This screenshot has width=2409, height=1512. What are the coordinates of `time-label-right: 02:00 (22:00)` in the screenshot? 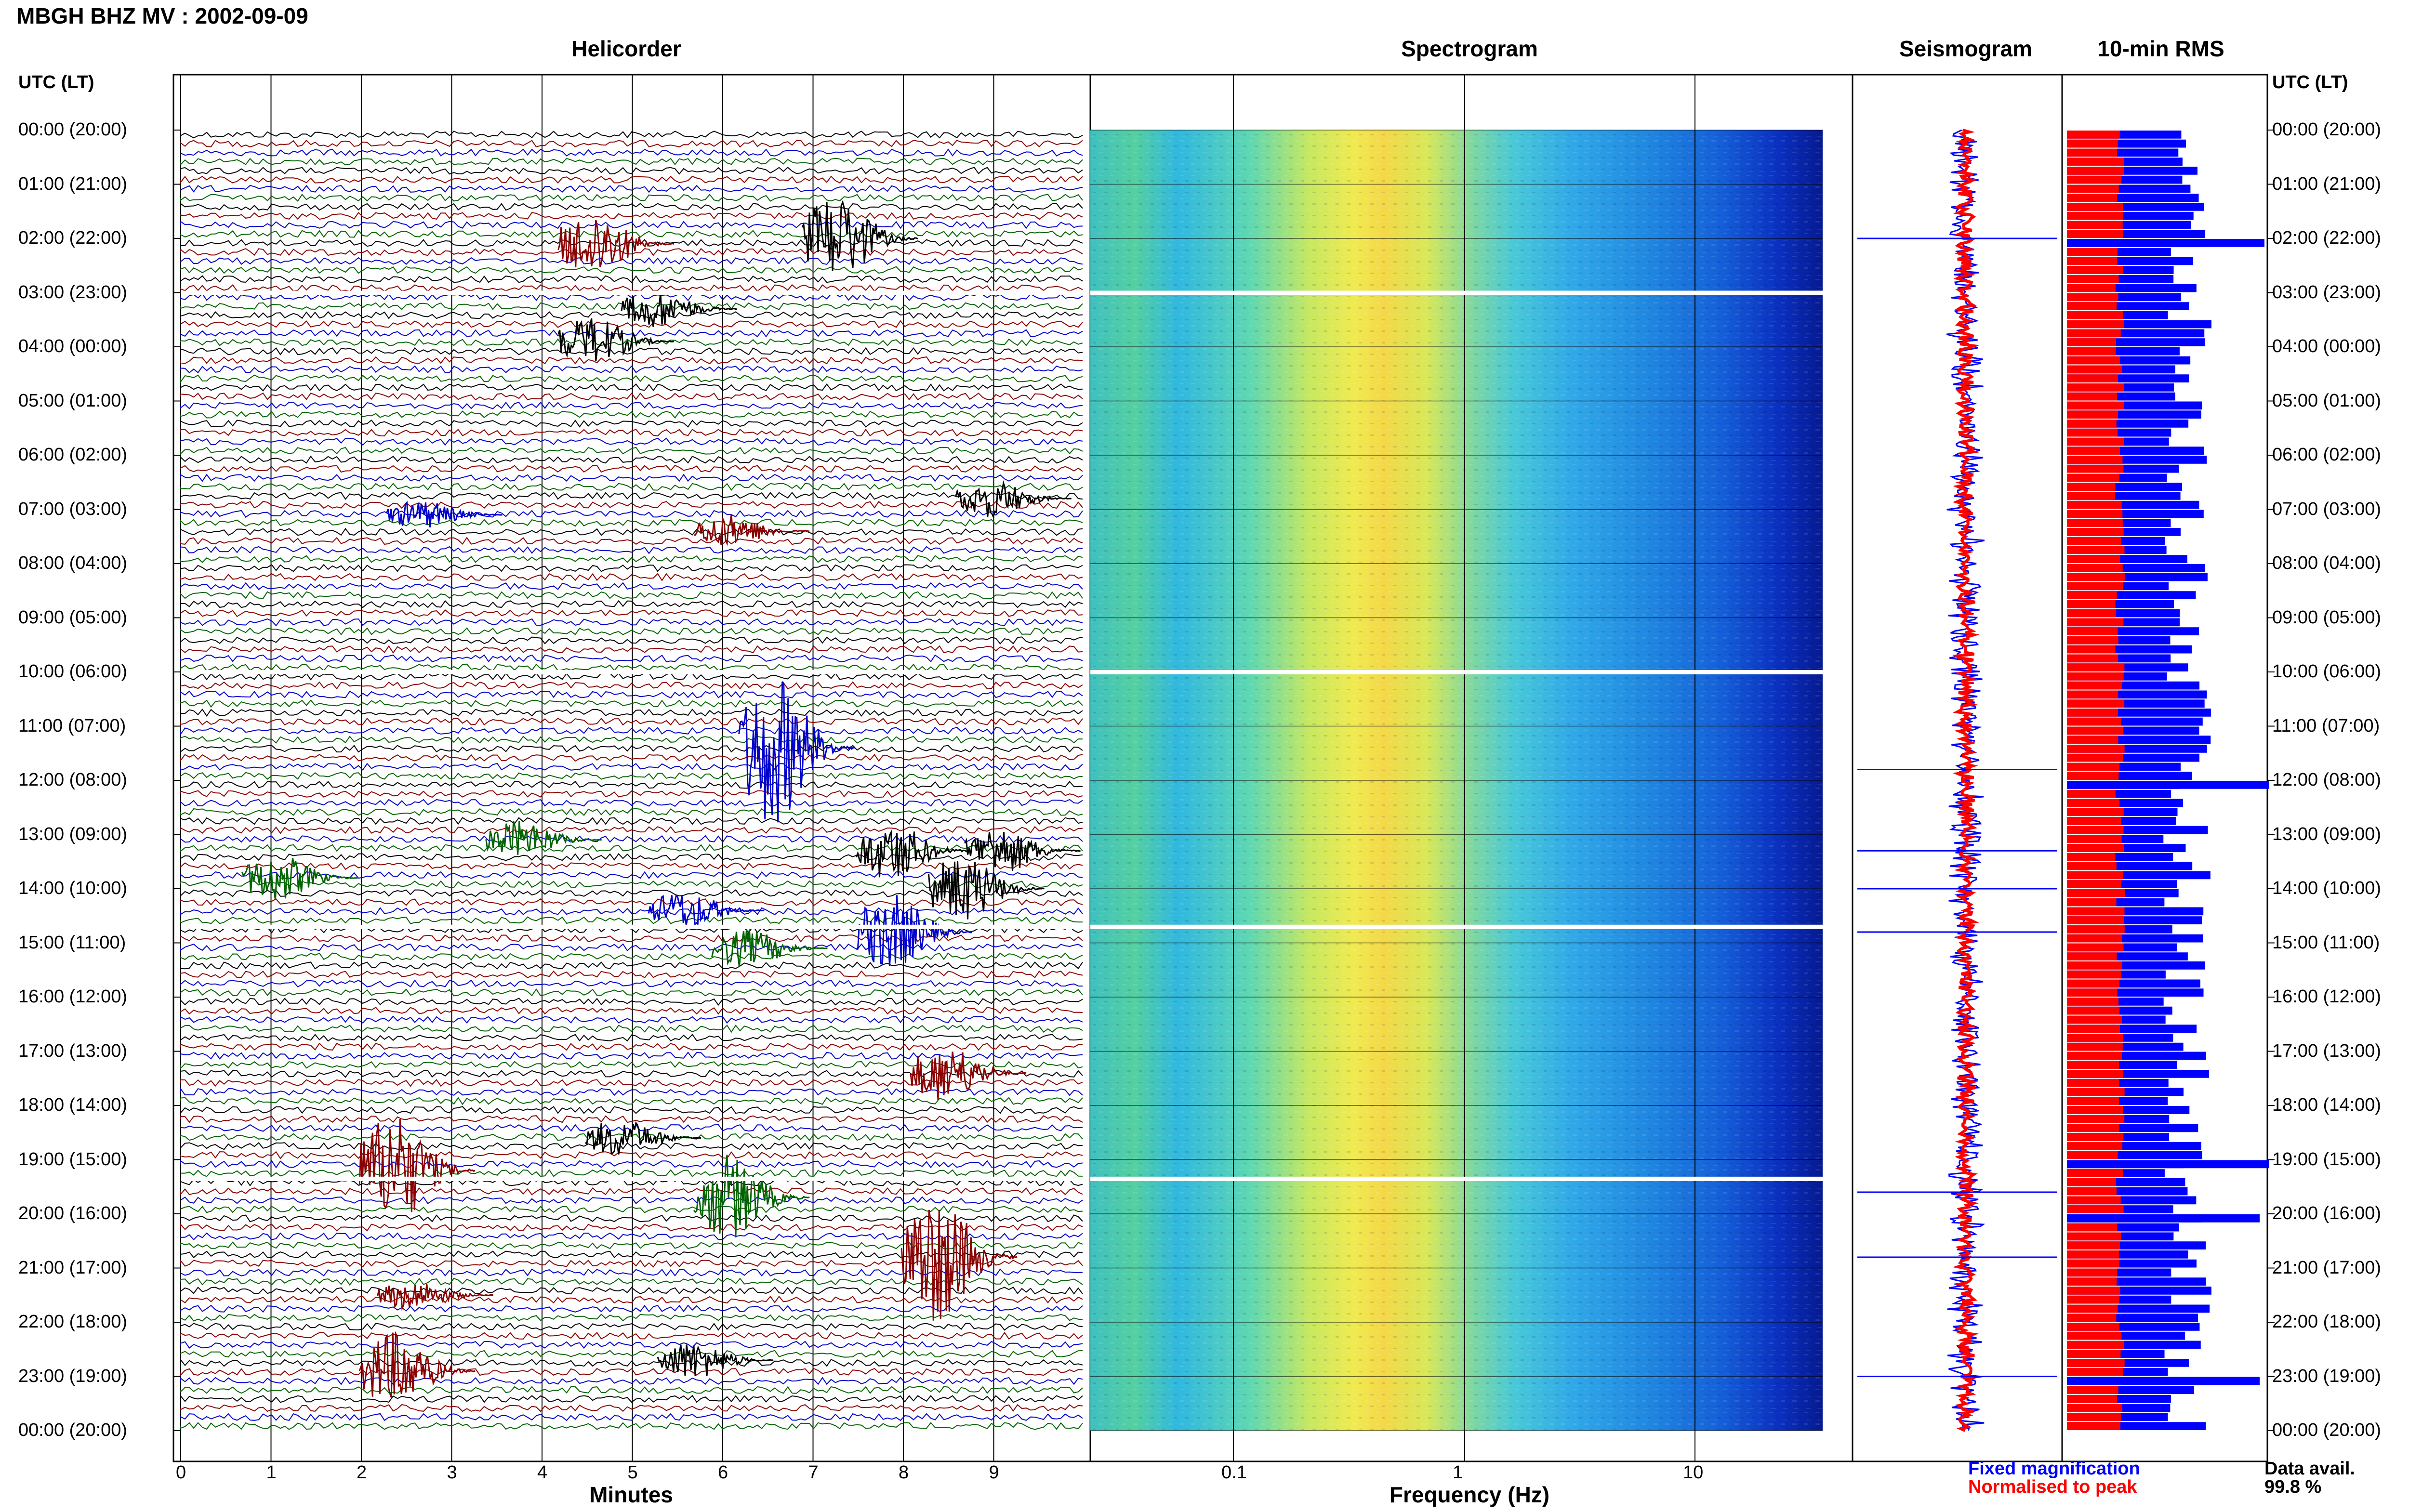 It's located at (2327, 238).